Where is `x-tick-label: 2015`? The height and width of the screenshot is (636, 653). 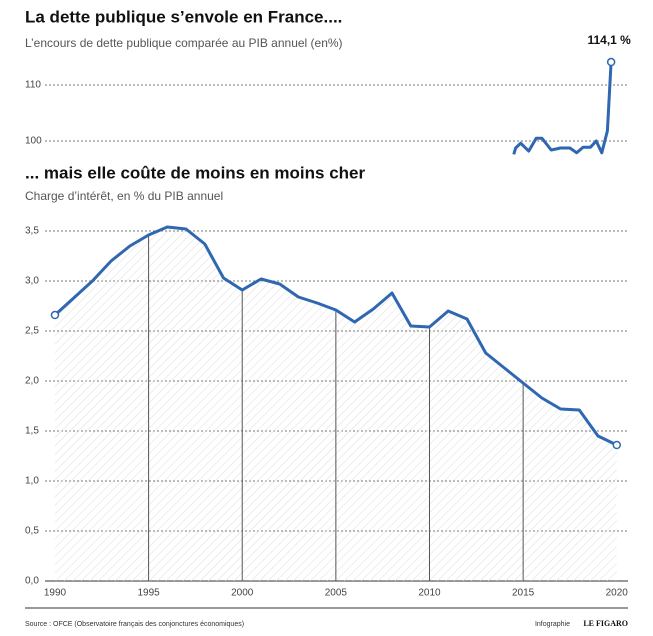
x-tick-label: 2015 is located at coordinates (523, 593).